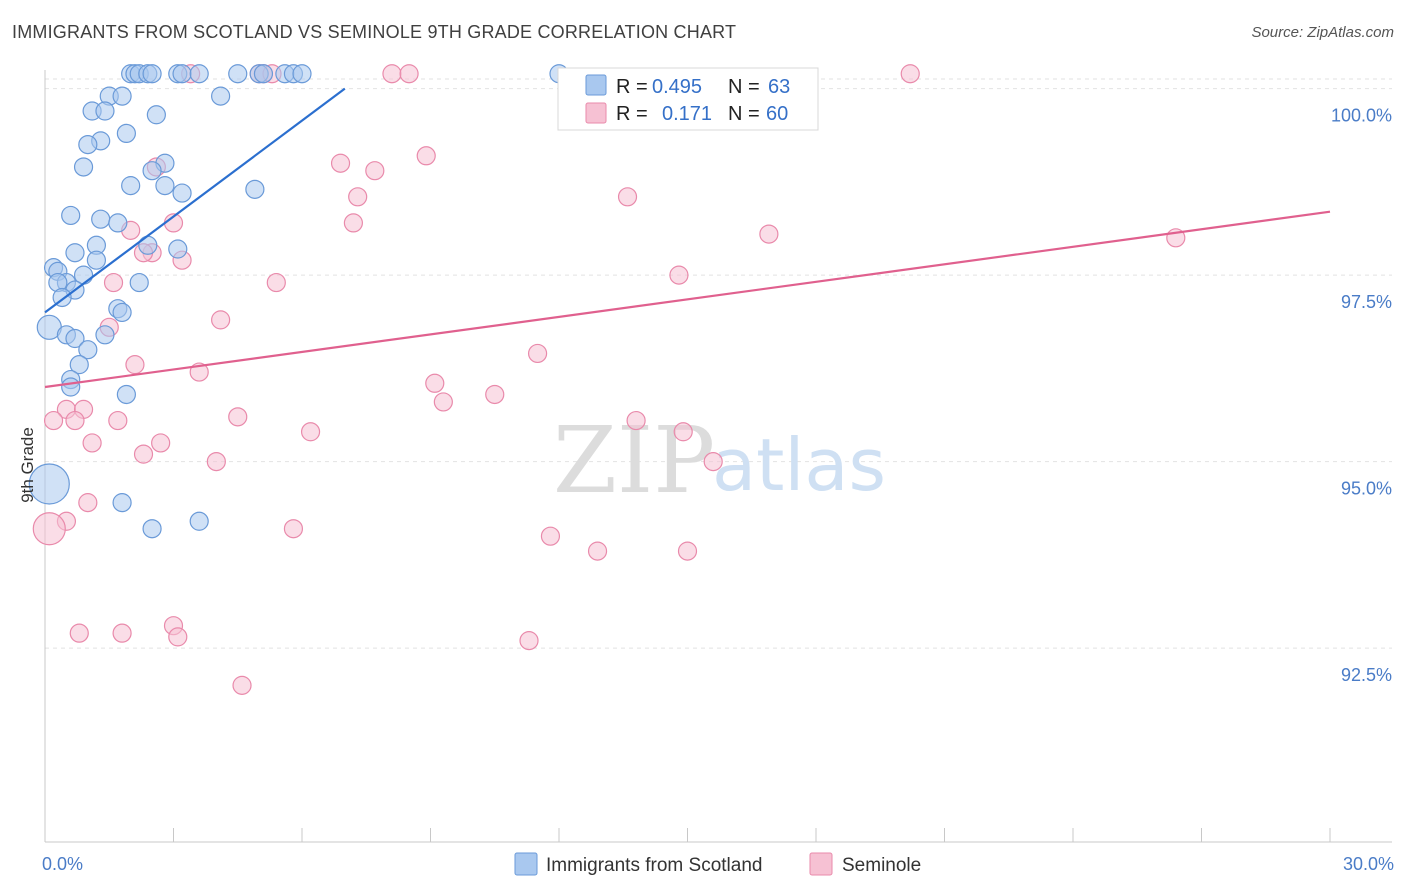 This screenshot has height=892, width=1406. What do you see at coordinates (1361, 116) in the screenshot?
I see `y-tick-label: 100.0%` at bounding box center [1361, 116].